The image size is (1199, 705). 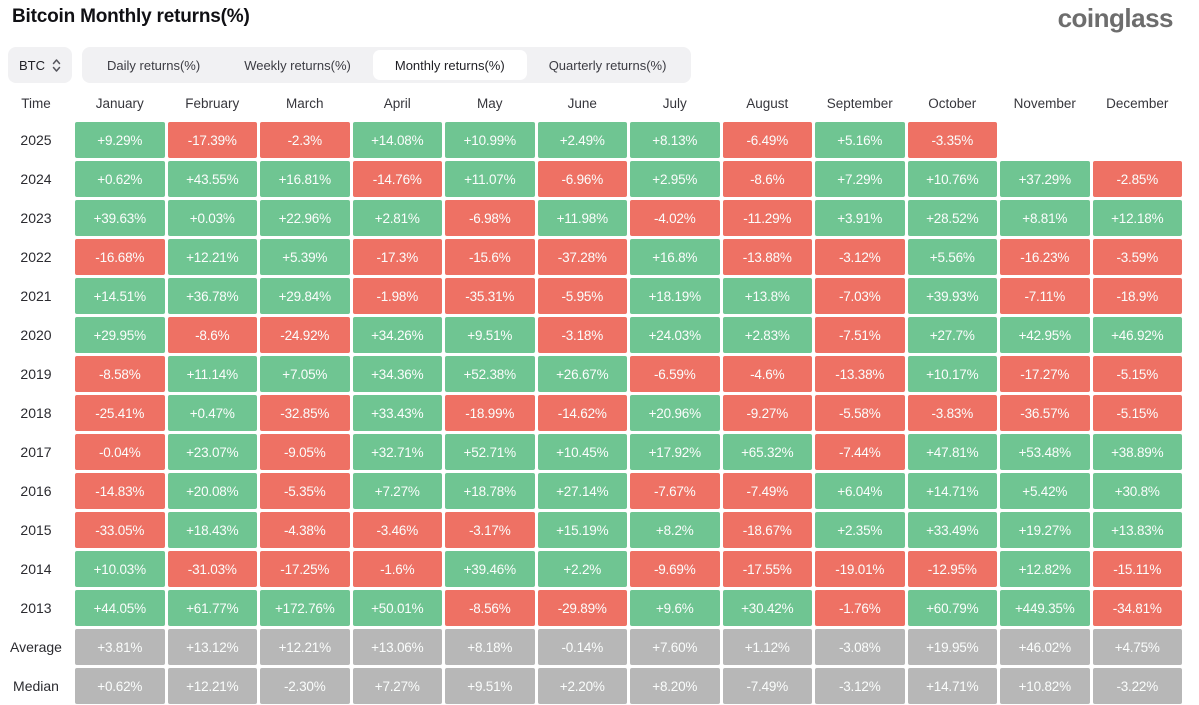 What do you see at coordinates (153, 65) in the screenshot?
I see `tab-daily-returns: Daily returns(%)` at bounding box center [153, 65].